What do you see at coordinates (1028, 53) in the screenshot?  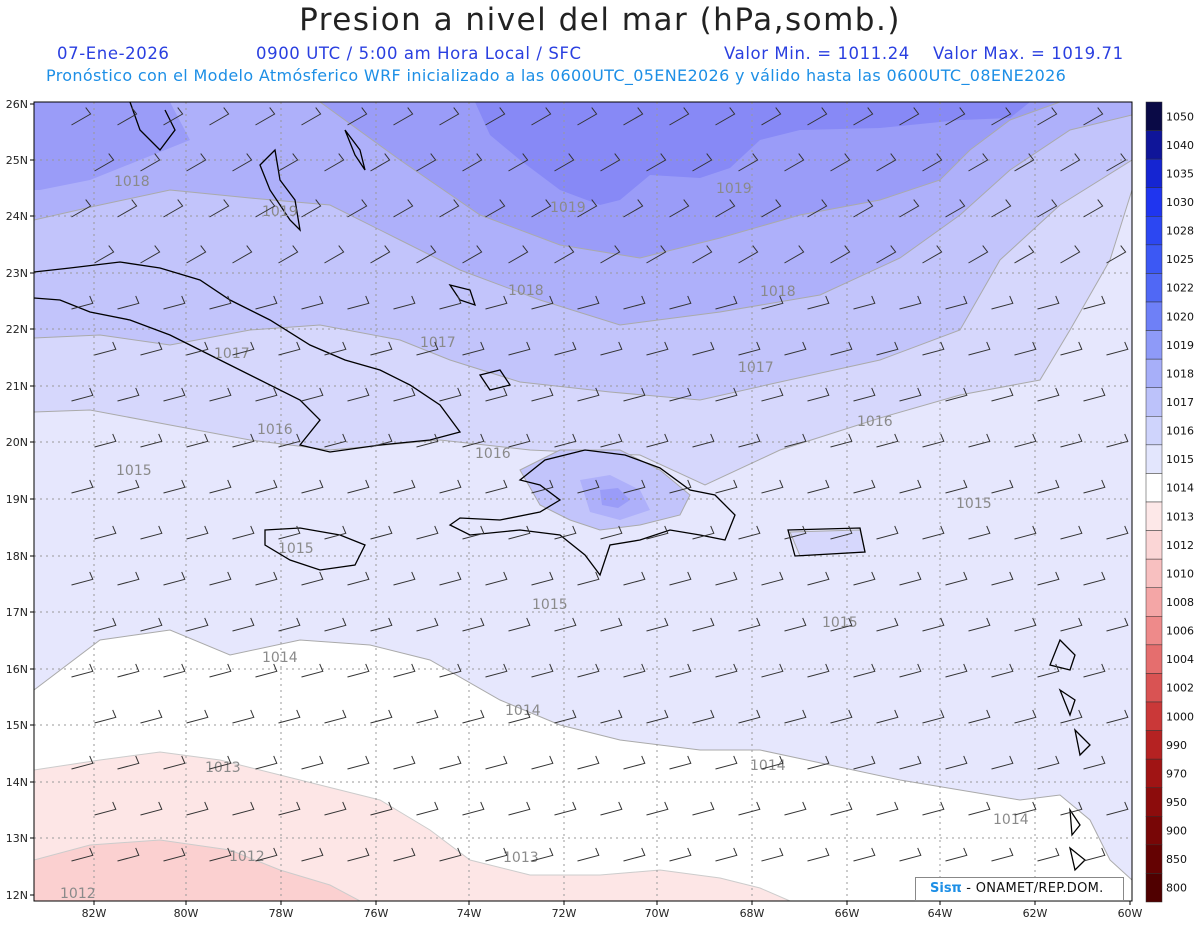 I see `max-value: Valor Max. = 1019.71` at bounding box center [1028, 53].